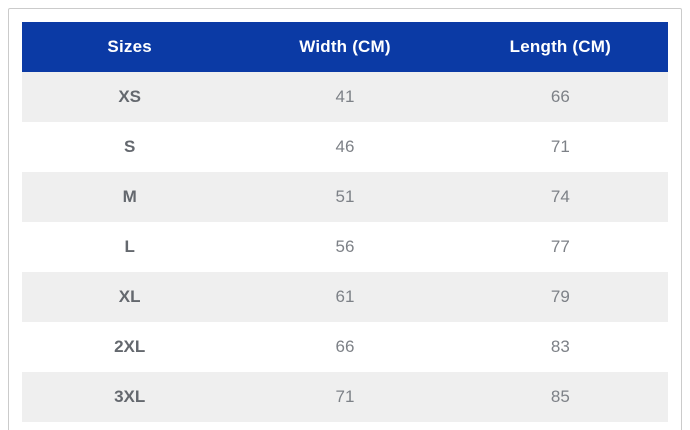  What do you see at coordinates (560, 47) in the screenshot?
I see `column-header-length: Length (CM)` at bounding box center [560, 47].